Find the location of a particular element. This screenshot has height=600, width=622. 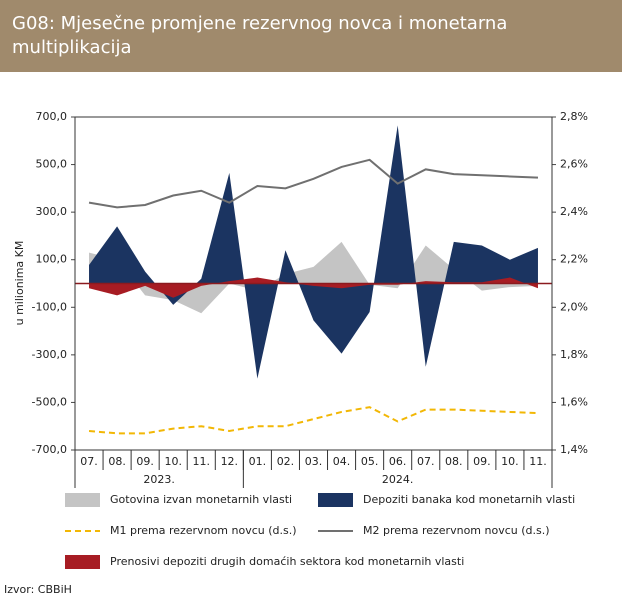

x-tick-label: 12. is located at coordinates (230, 461).